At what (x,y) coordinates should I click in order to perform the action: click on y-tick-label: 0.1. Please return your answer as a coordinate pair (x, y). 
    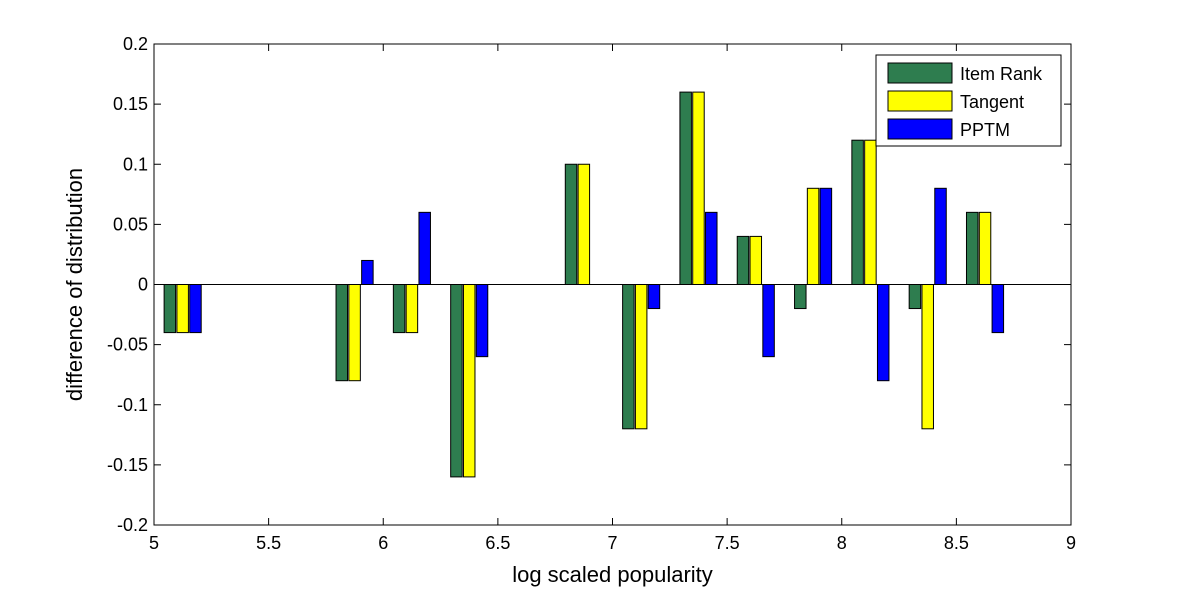
    Looking at the image, I should click on (135, 164).